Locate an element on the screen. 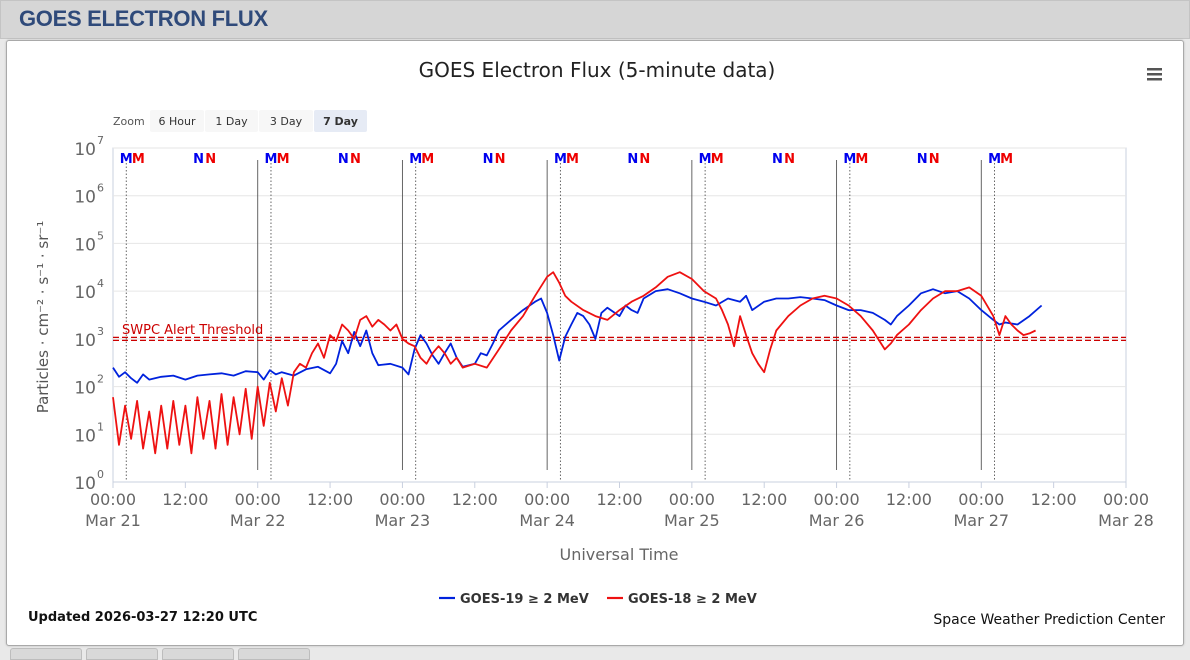  zoom-button-1-day: 1 Day is located at coordinates (231, 121).